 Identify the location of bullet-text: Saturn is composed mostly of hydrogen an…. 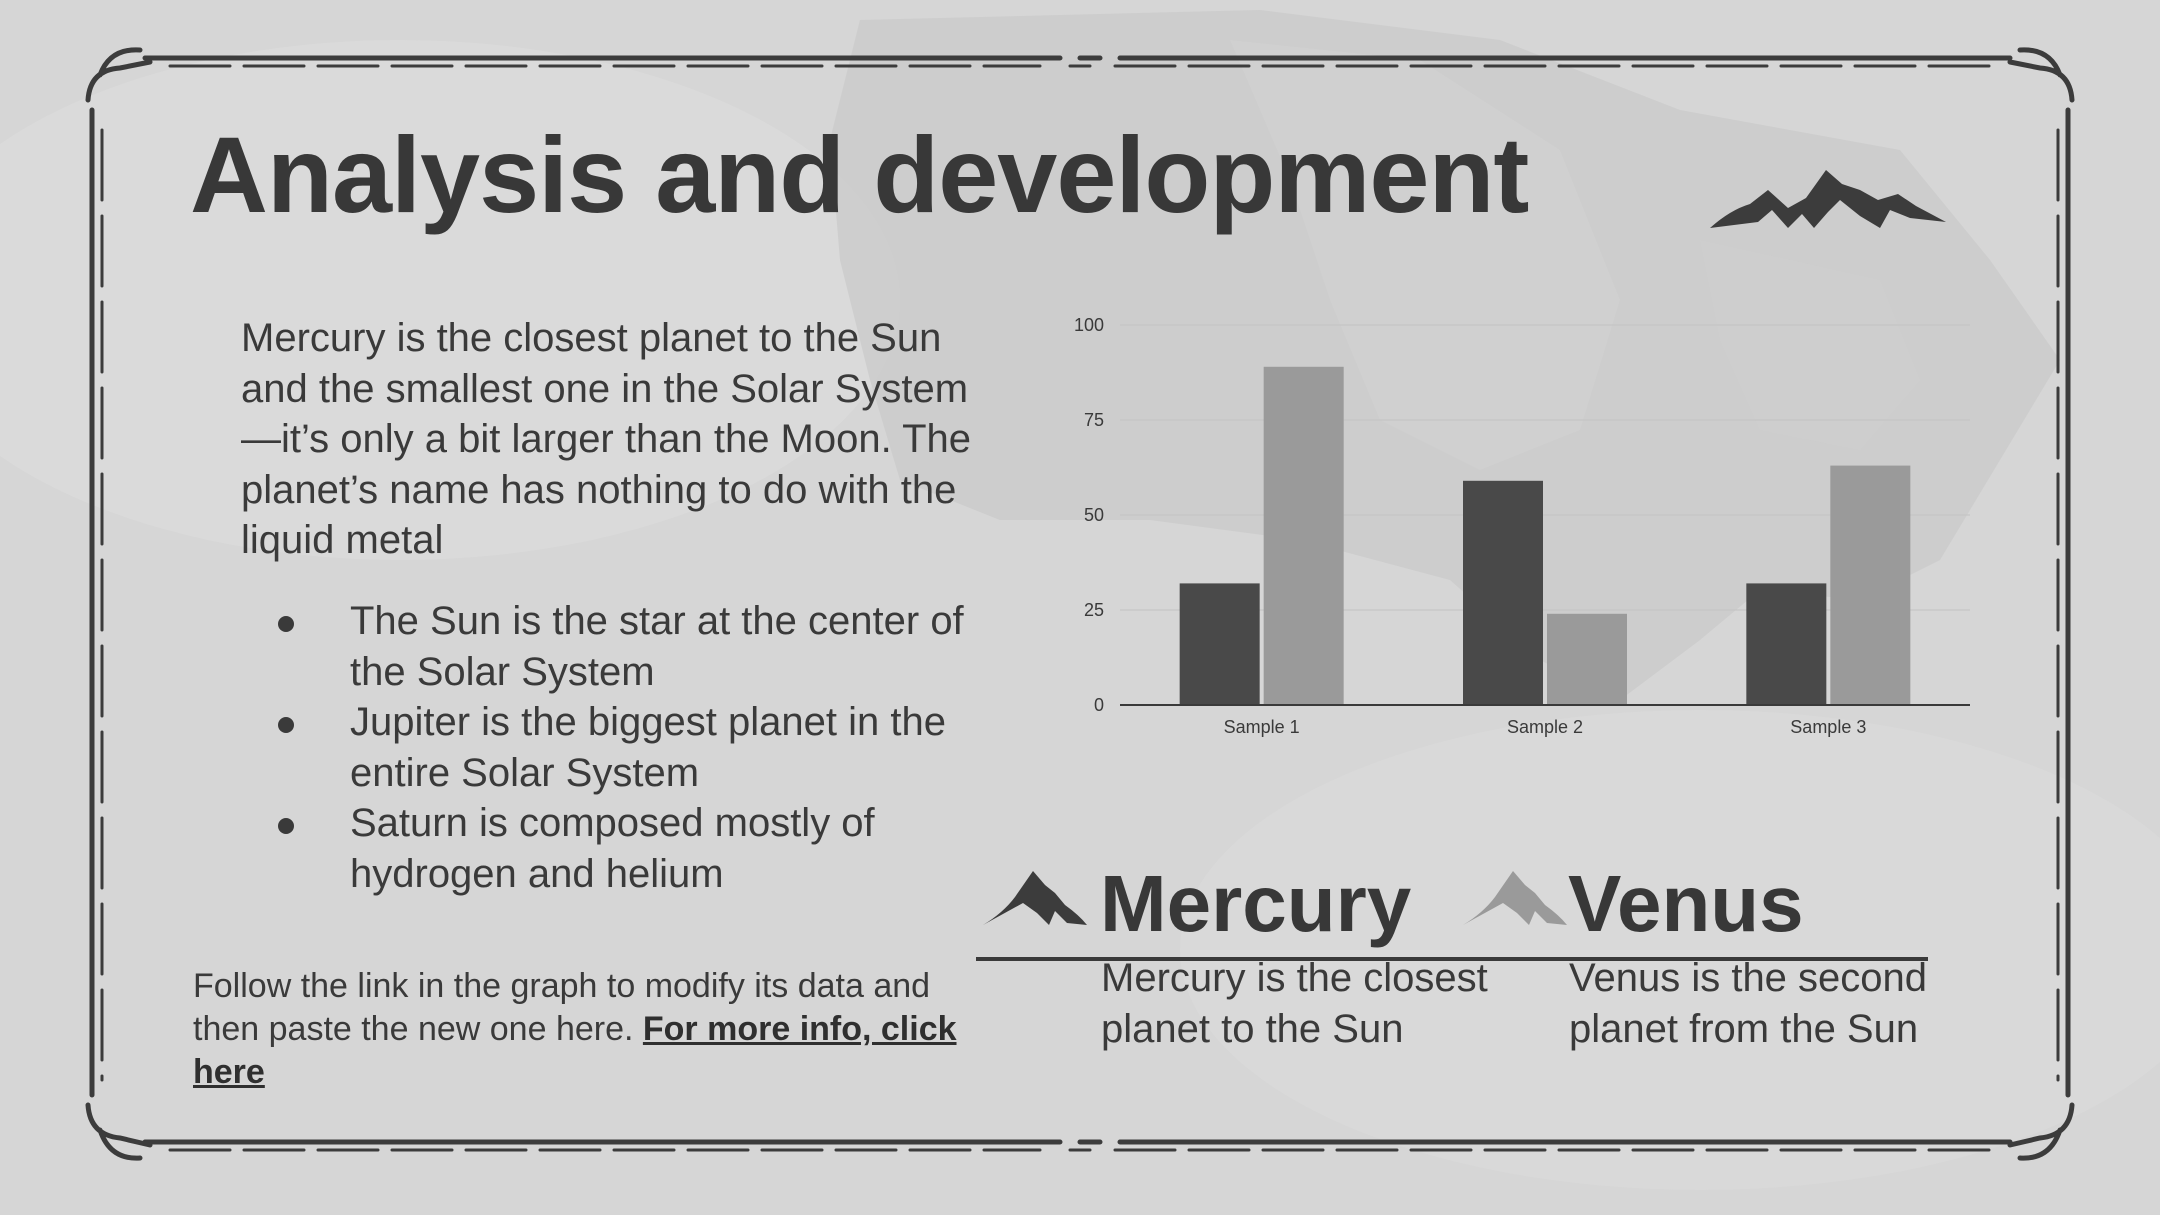
(612, 848).